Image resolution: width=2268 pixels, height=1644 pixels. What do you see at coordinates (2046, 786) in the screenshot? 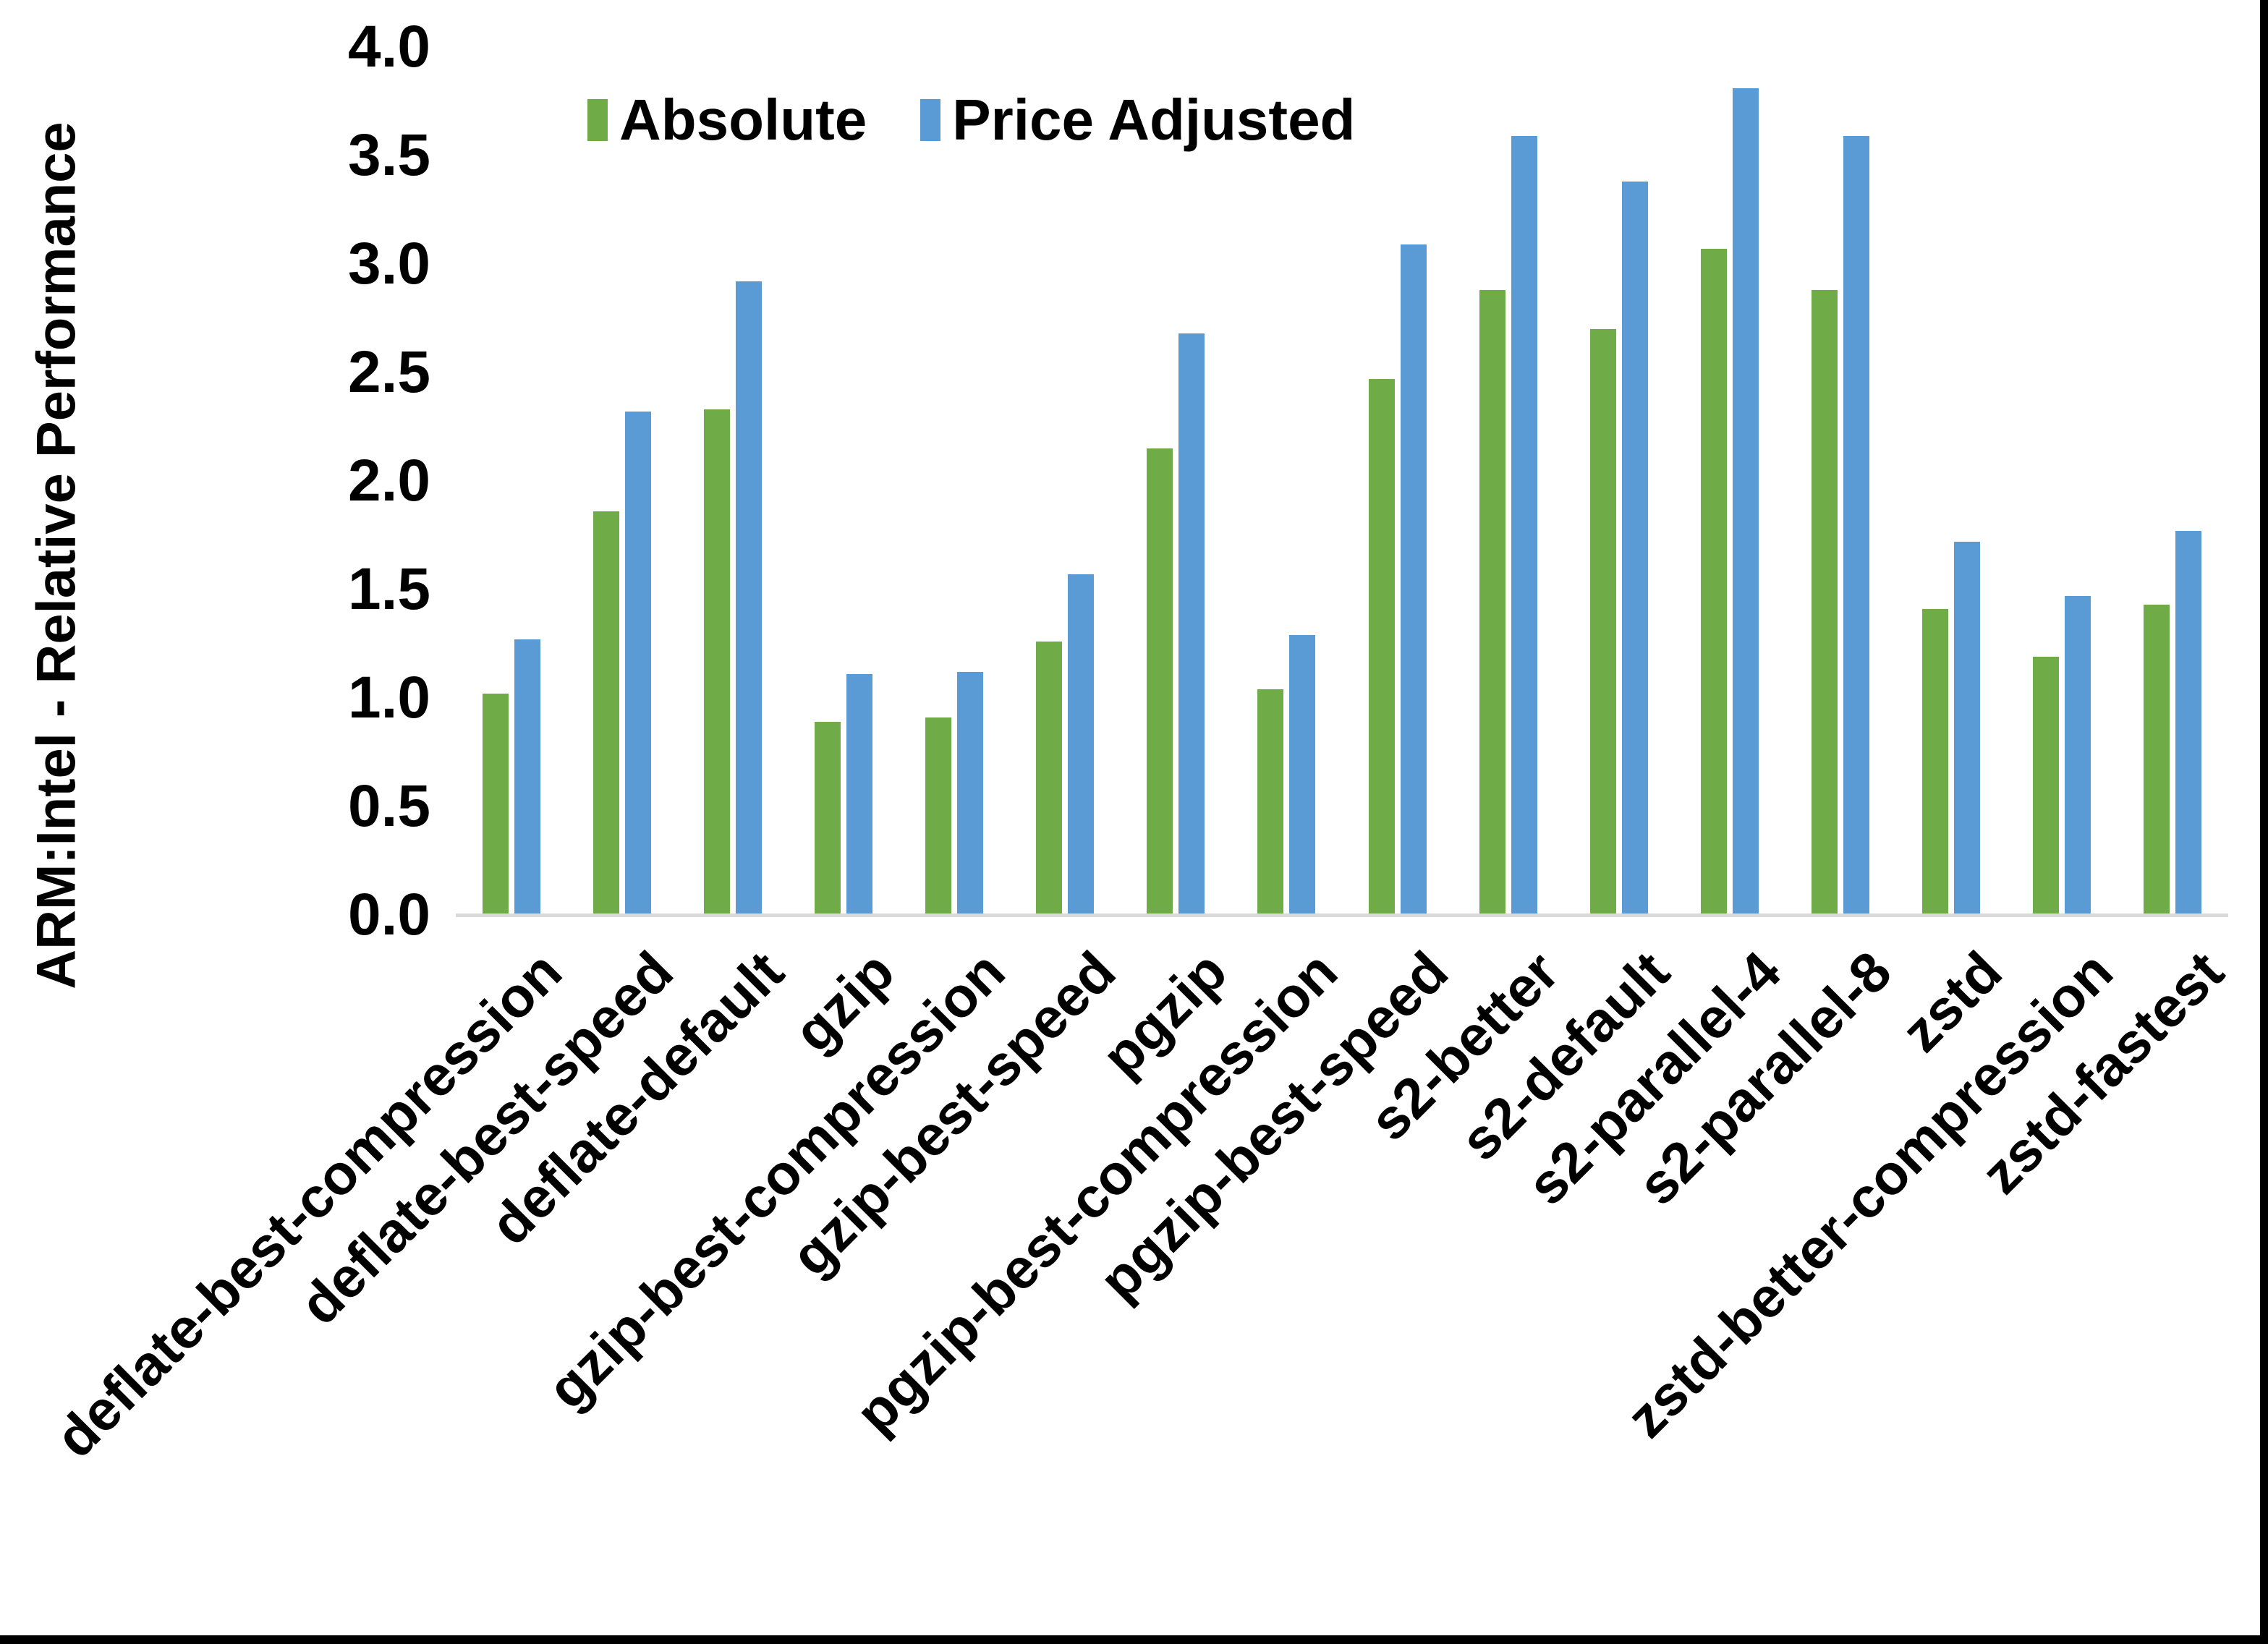
I see `bar-absolute-zstd-better-compression` at bounding box center [2046, 786].